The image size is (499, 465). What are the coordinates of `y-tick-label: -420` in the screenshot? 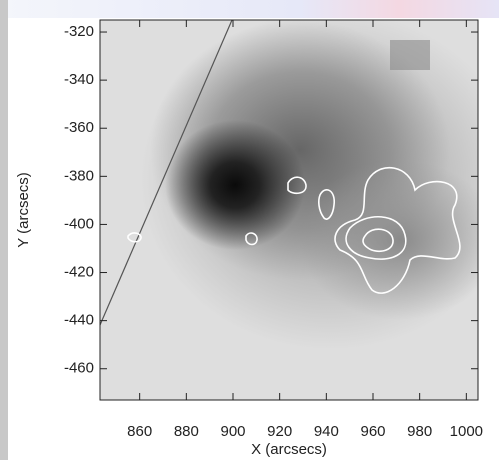 It's located at (79, 272).